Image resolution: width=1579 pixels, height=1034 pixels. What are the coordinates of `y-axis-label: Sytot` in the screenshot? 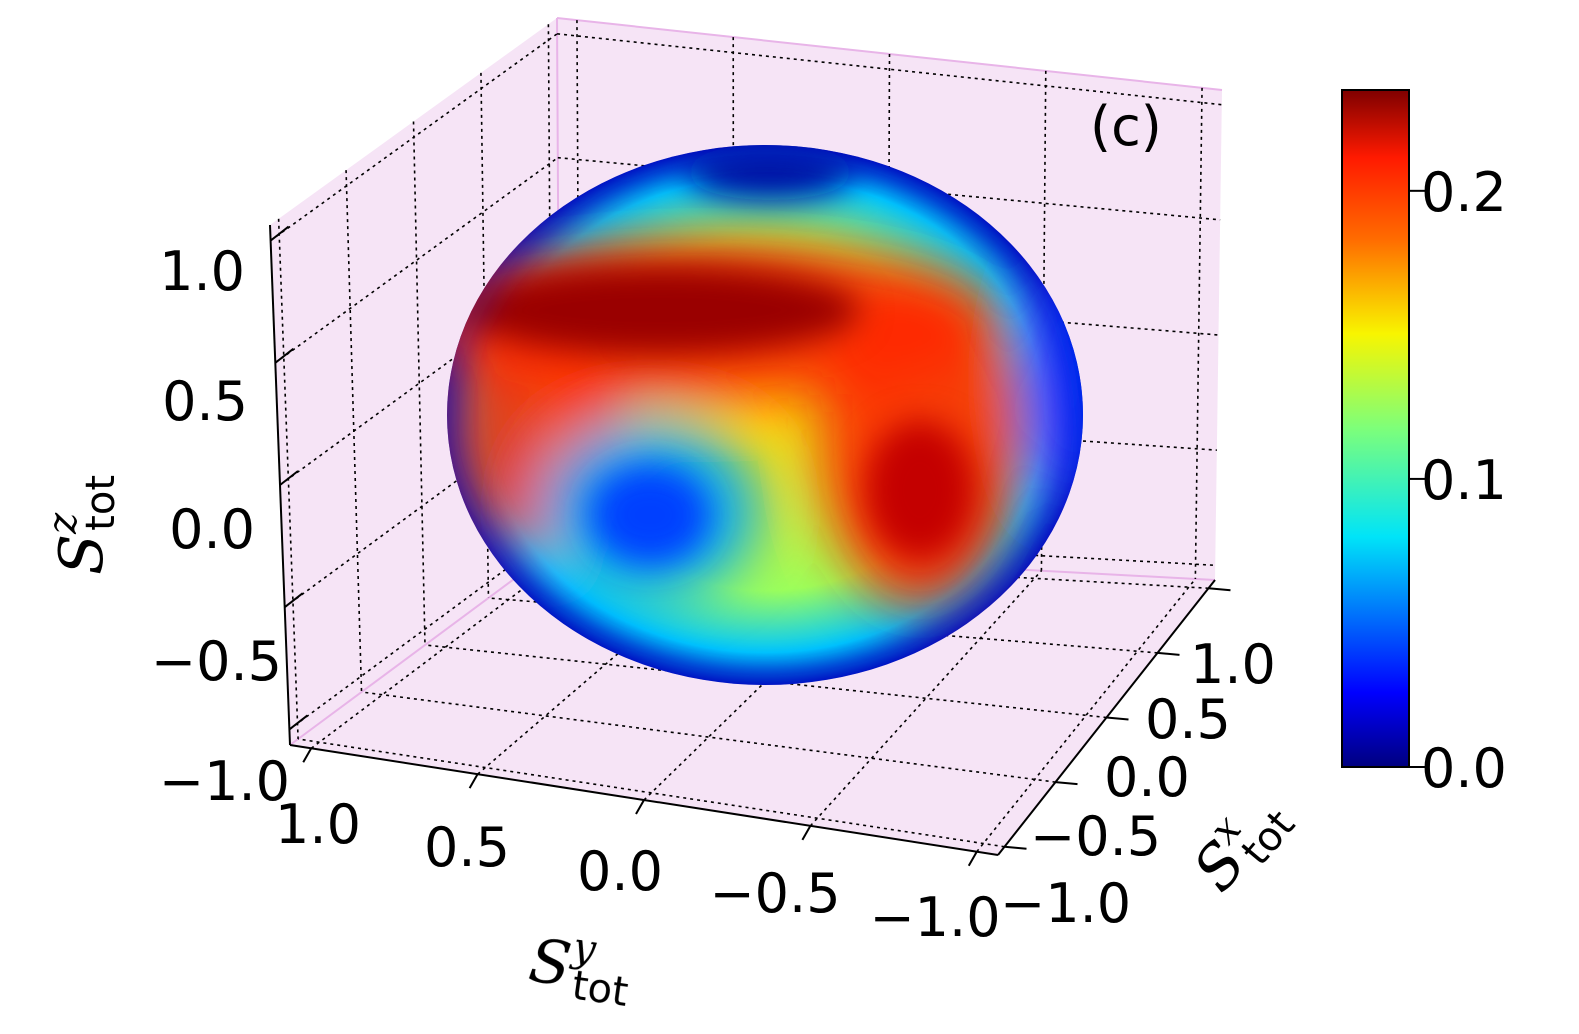 It's located at (580, 967).